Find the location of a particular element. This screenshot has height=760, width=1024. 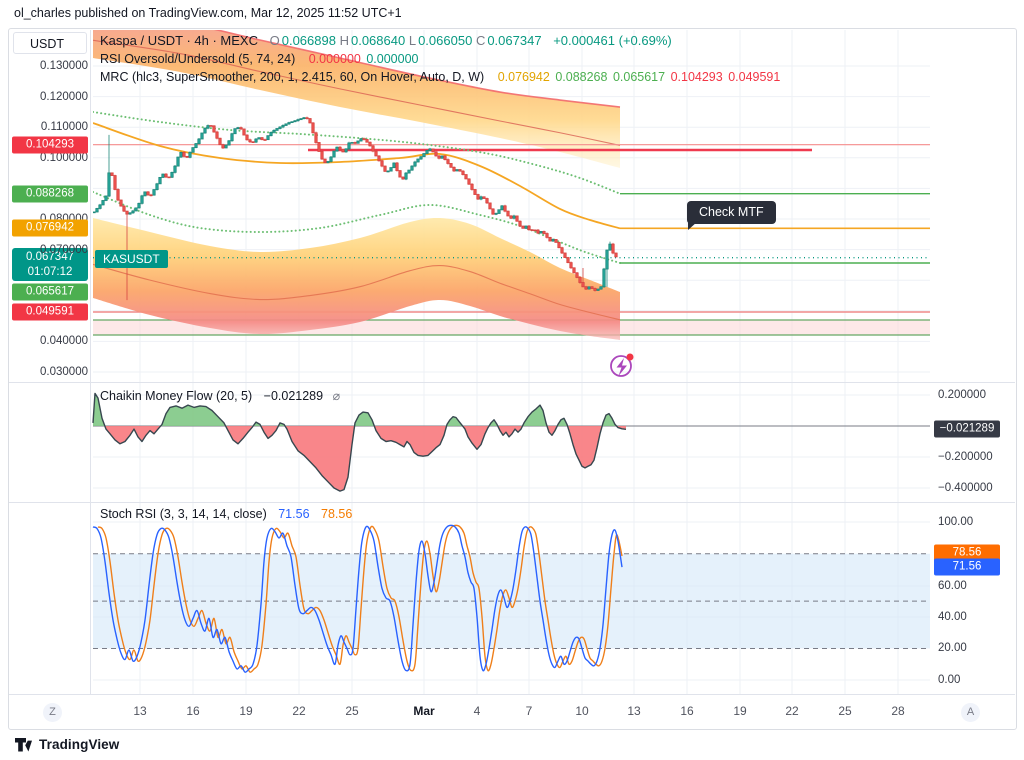

mrc-value: 0.065617 is located at coordinates (639, 77).